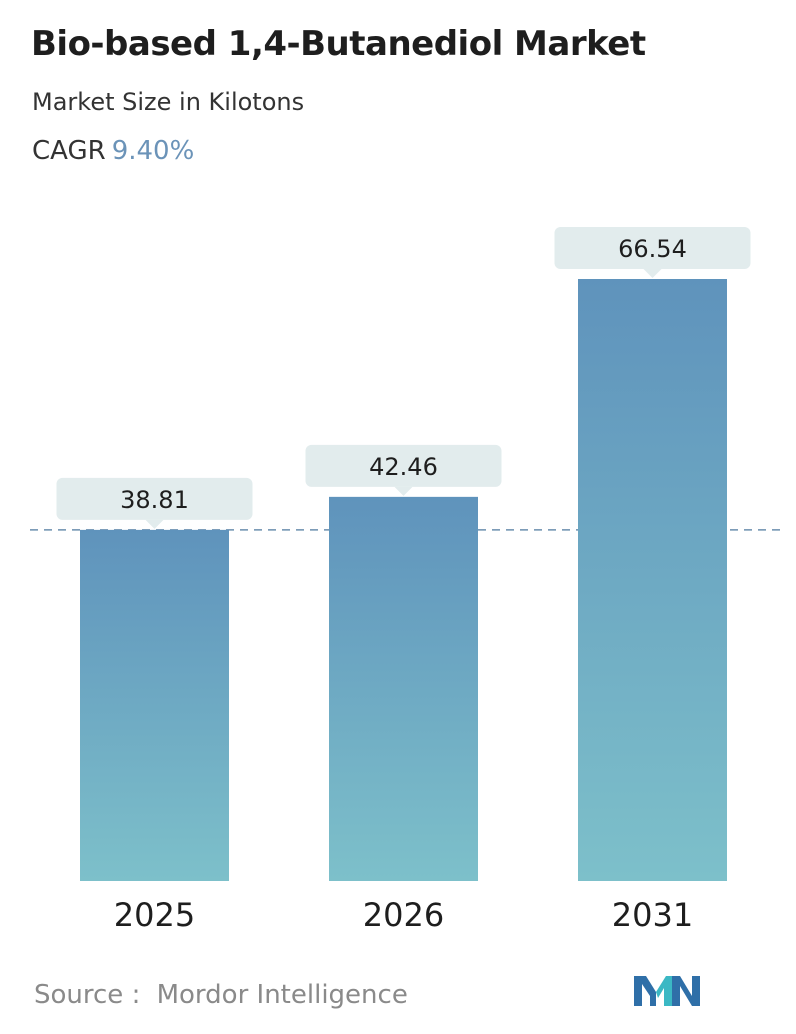  Describe the element at coordinates (154, 915) in the screenshot. I see `category-label: 2025` at that location.